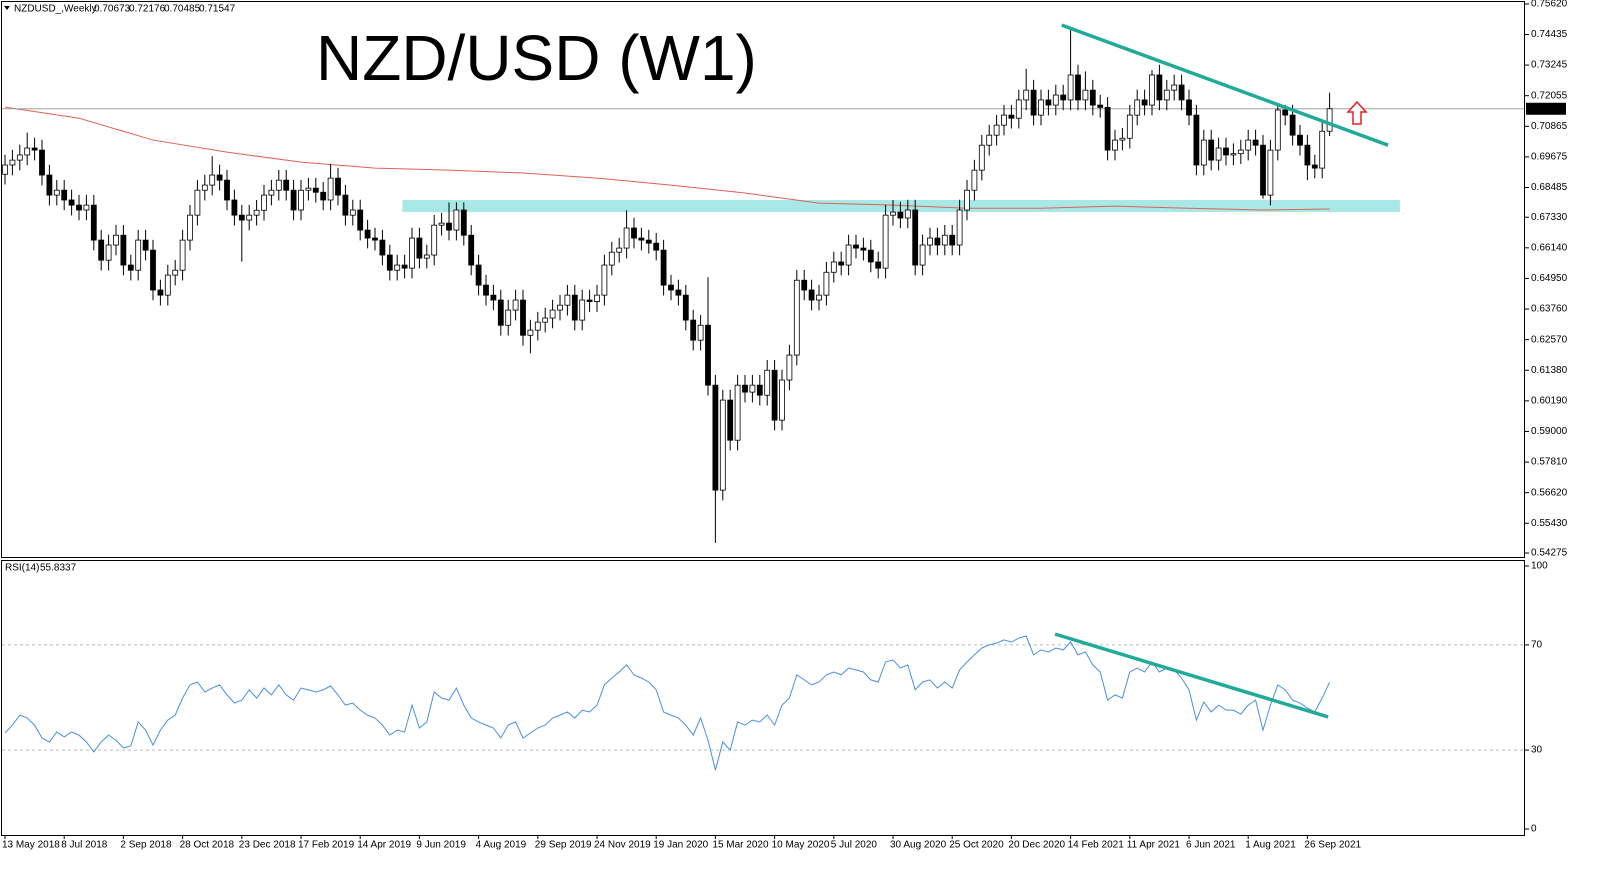 Image resolution: width=1600 pixels, height=872 pixels. I want to click on x-tick-label: 30 Aug 2020, so click(918, 845).